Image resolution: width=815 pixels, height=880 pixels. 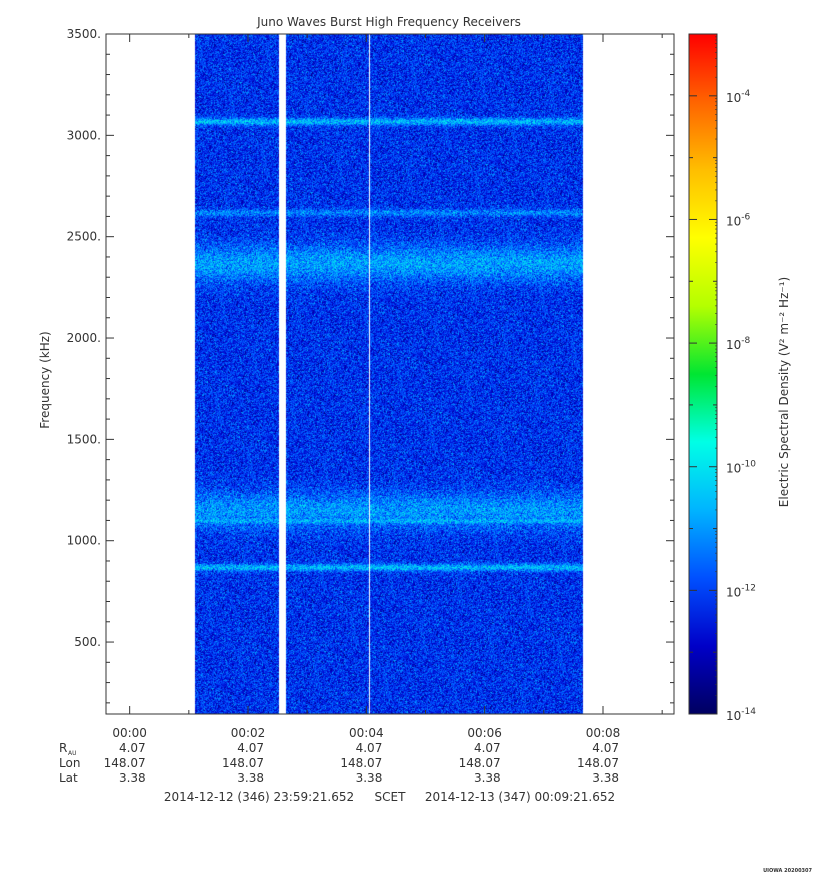 I want to click on ephemeris-row-sublabel: AU, so click(x=72, y=753).